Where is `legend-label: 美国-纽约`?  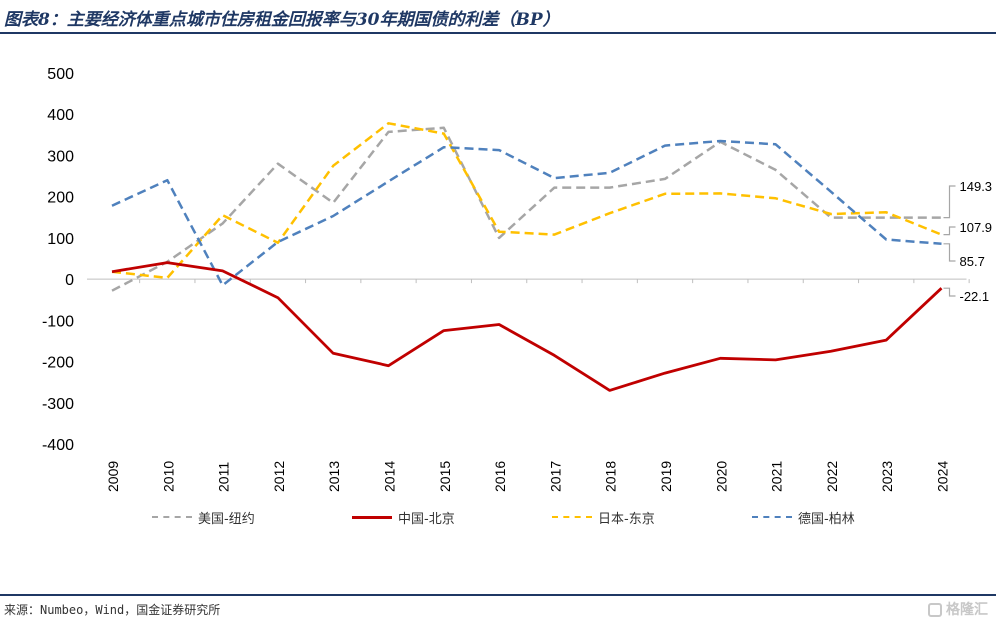 legend-label: 美国-纽约 is located at coordinates (226, 519).